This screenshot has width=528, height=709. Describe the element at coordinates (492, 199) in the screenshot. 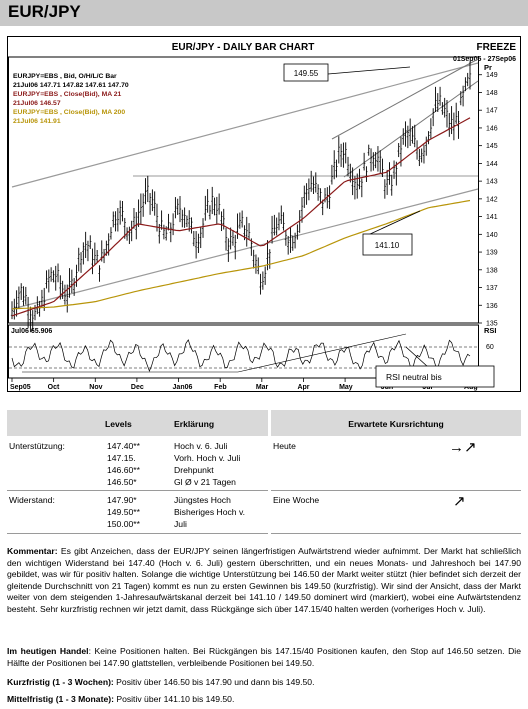

I see `price-tick-label: 142` at that location.